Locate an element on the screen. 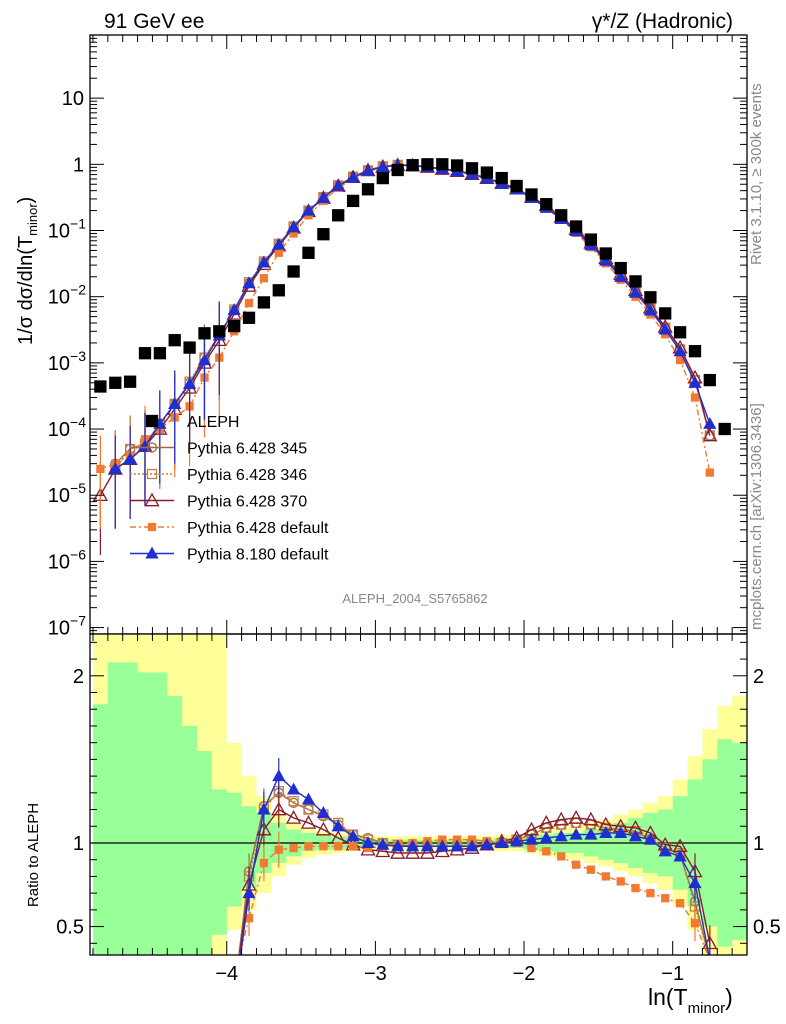  main-ylabel-sub: minor is located at coordinates (32, 219).